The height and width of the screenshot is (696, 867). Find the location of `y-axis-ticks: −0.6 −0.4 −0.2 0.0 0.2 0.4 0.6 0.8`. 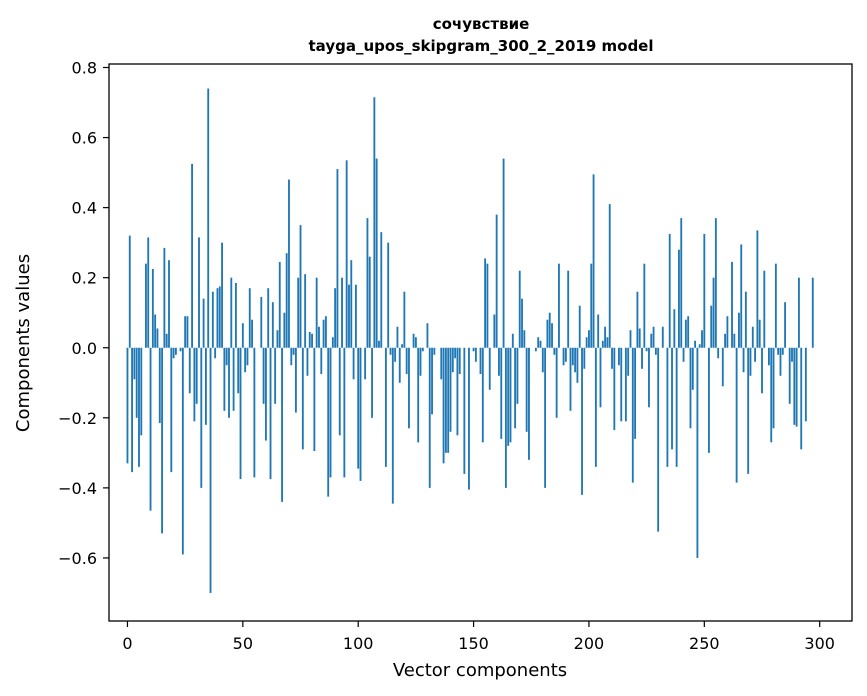

y-axis-ticks: −0.6 −0.4 −0.2 0.0 0.2 0.4 0.6 0.8 is located at coordinates (83, 313).